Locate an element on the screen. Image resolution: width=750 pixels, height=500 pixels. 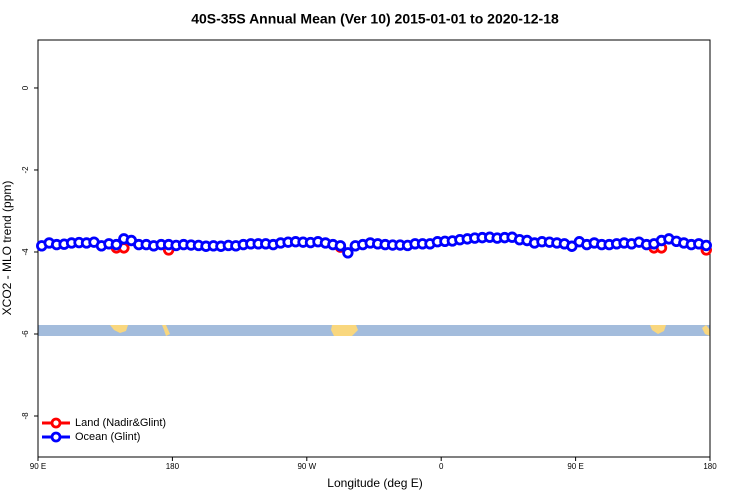
y-tick-label: 0 is located at coordinates (25, 87).